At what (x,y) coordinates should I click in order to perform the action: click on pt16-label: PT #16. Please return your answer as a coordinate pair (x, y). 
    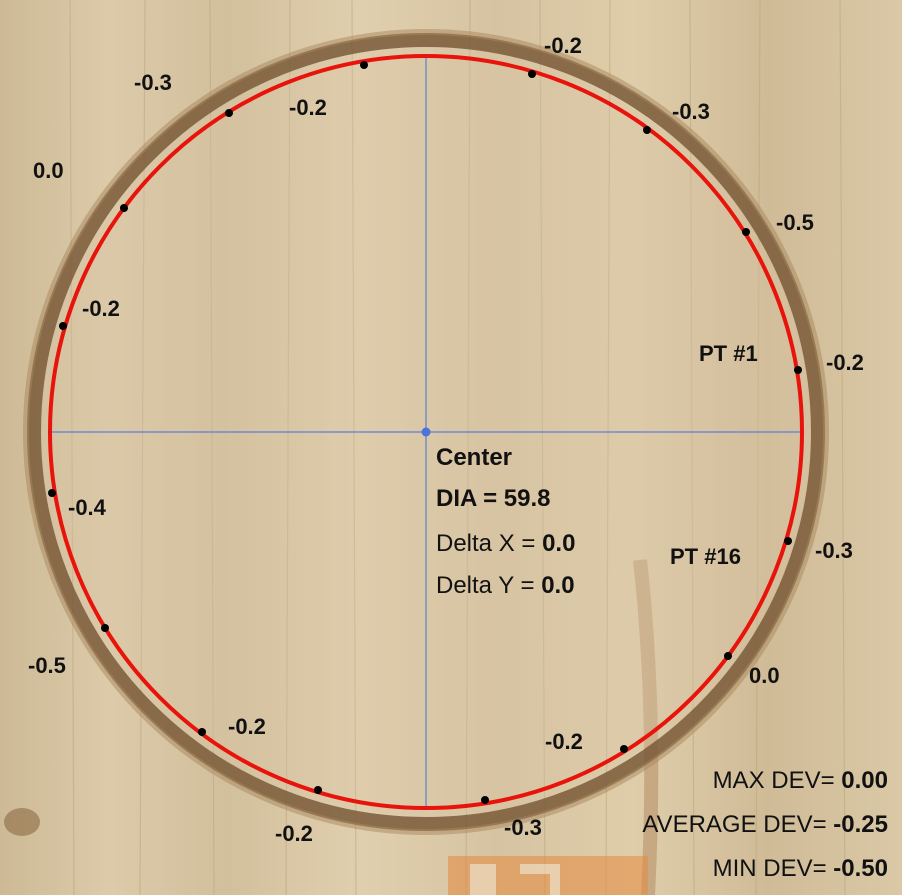
    Looking at the image, I should click on (705, 556).